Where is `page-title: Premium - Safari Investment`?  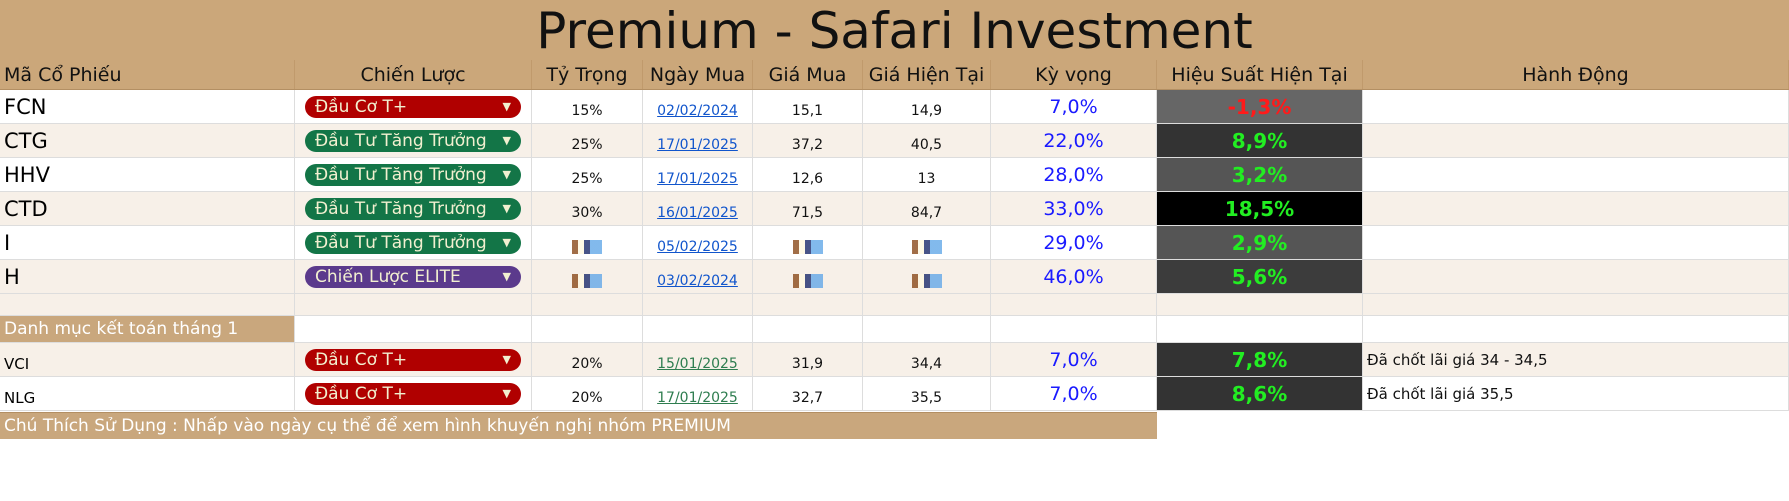 page-title: Premium - Safari Investment is located at coordinates (894, 30).